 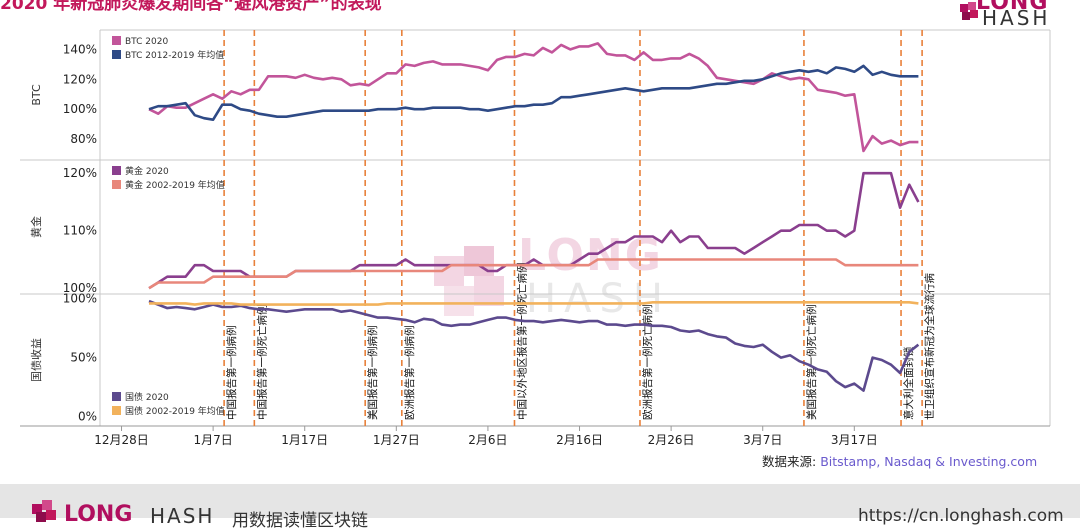 I want to click on series-line-goldAvg, so click(x=533, y=274).